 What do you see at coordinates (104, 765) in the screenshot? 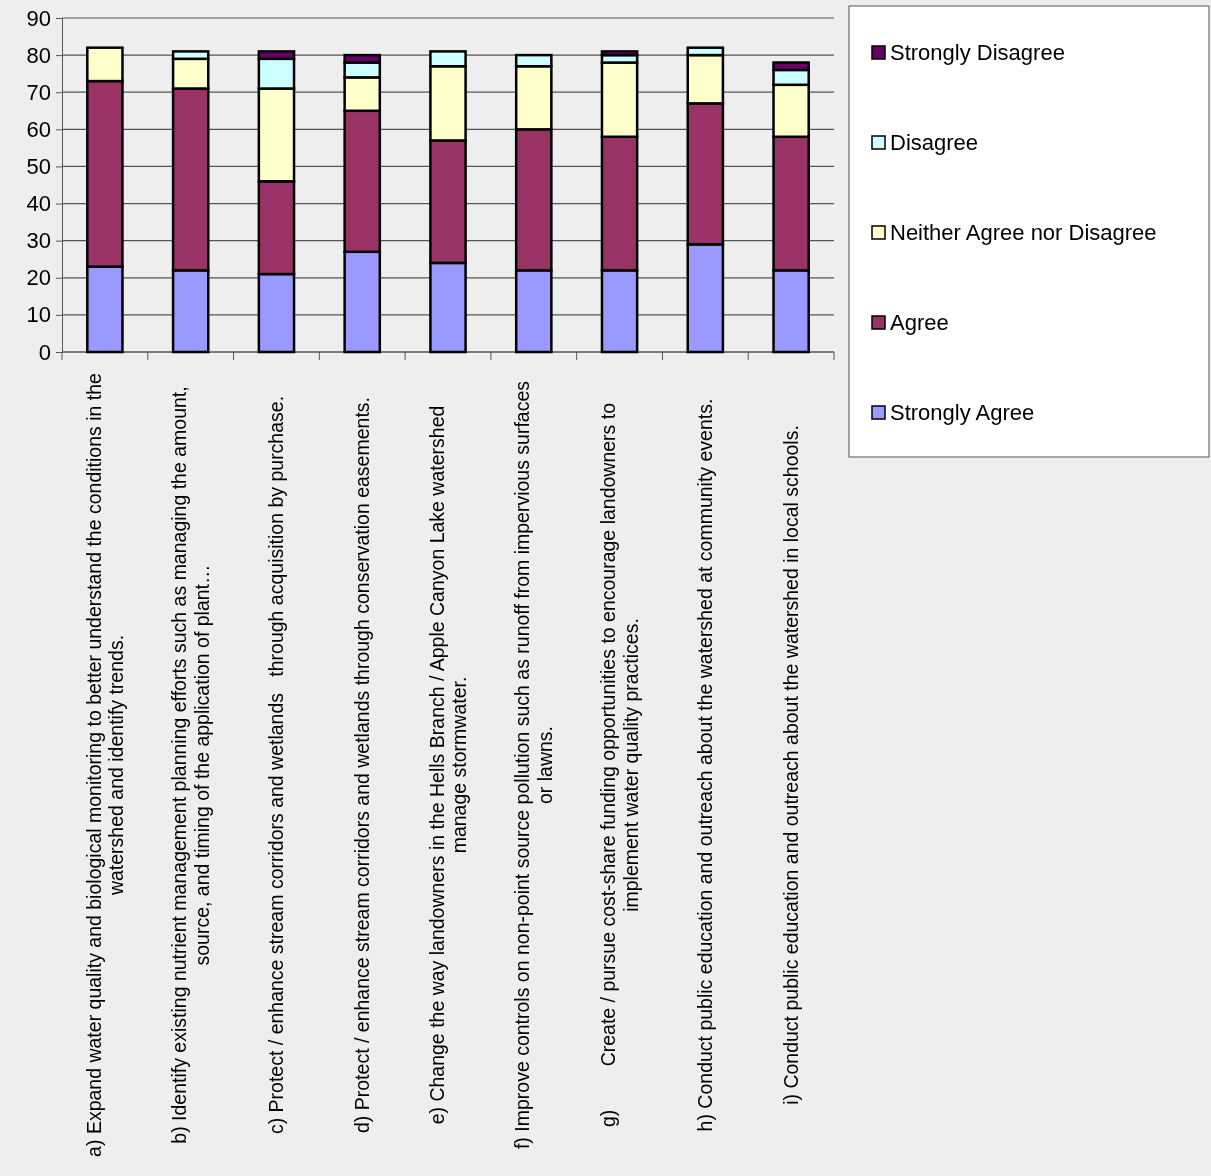
I see `x-tick-label: a) Expand water quality and biological monitoring to better understand the conditions in the watershed and identify trends.` at bounding box center [104, 765].